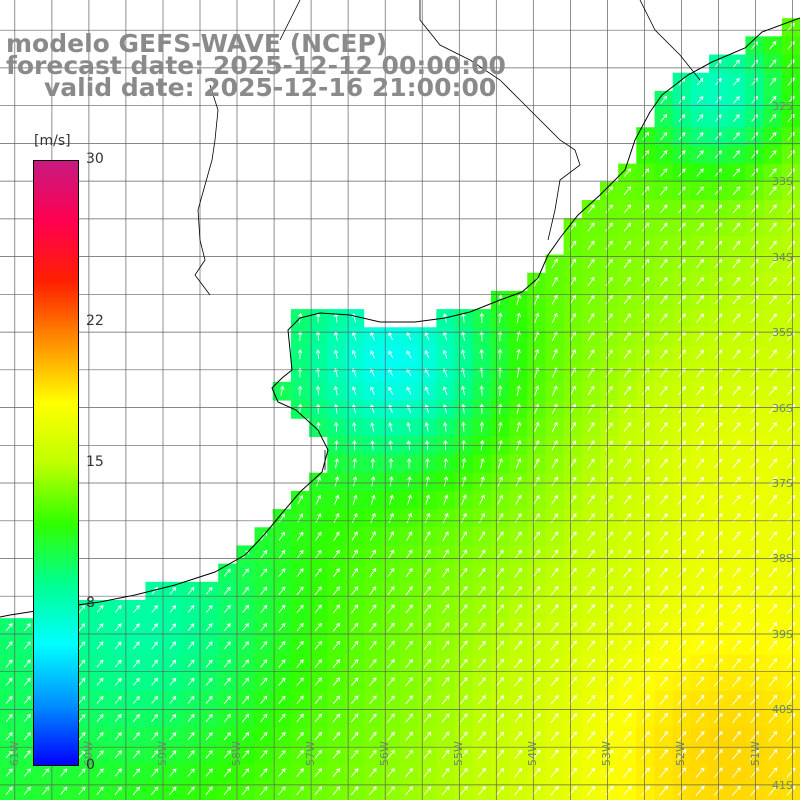 The height and width of the screenshot is (800, 800). Describe the element at coordinates (95, 462) in the screenshot. I see `colorbar-tick-label: 15` at that location.